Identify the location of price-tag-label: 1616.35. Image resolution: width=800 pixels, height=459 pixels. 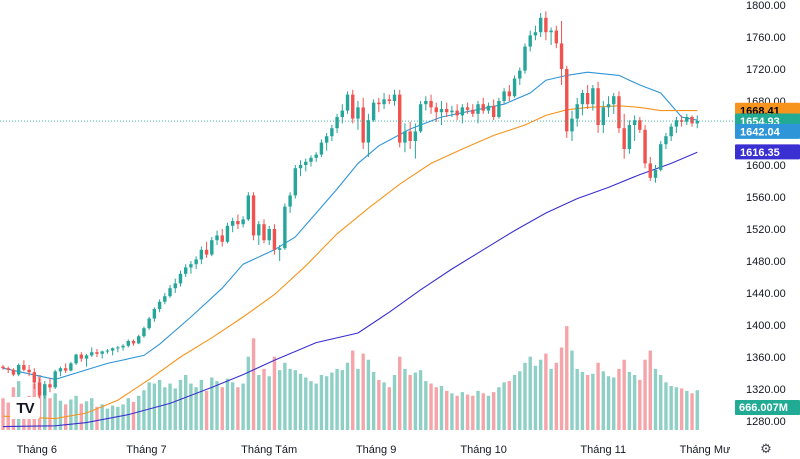
(760, 153).